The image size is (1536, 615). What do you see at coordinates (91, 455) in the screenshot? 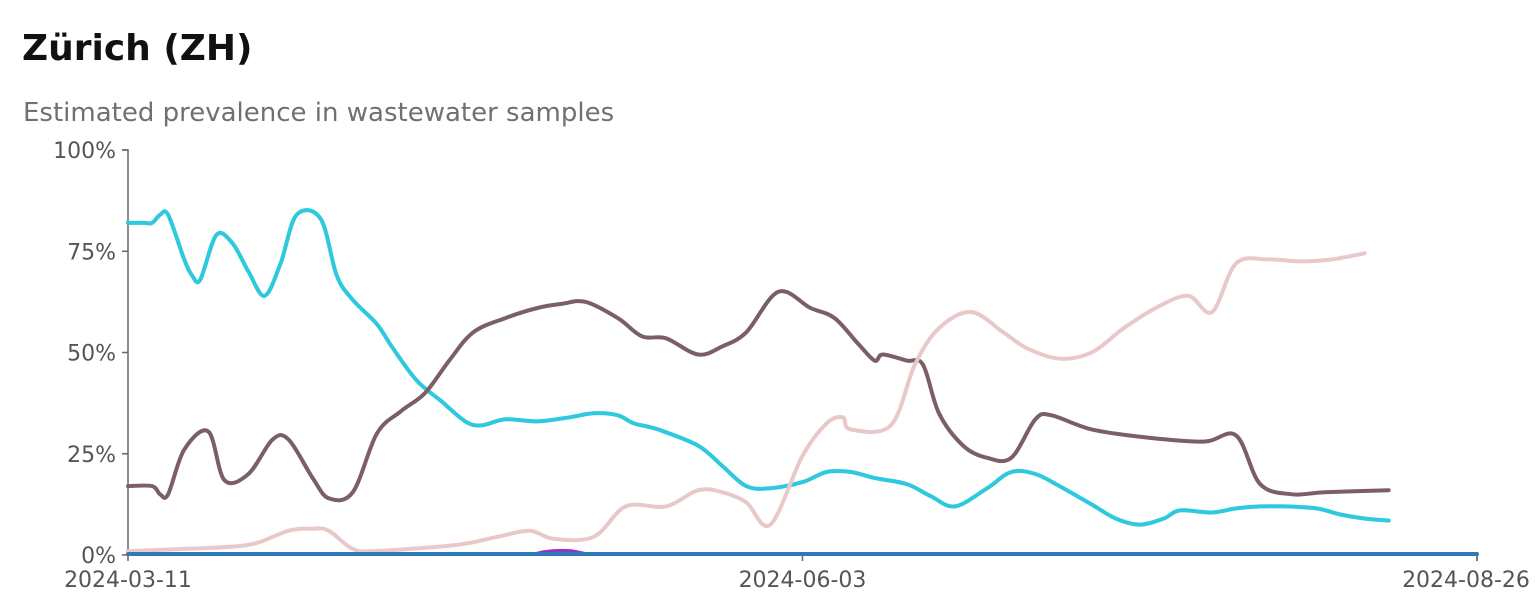
I see `y-tick-label: 25%` at bounding box center [91, 455].